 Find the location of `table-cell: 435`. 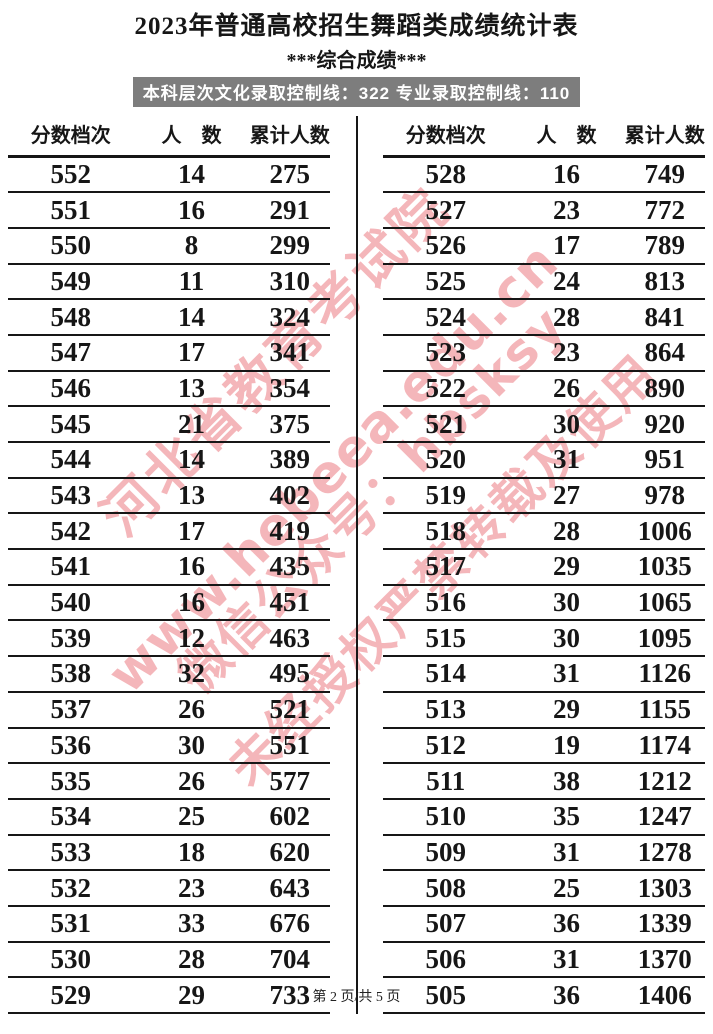

table-cell: 435 is located at coordinates (289, 567).